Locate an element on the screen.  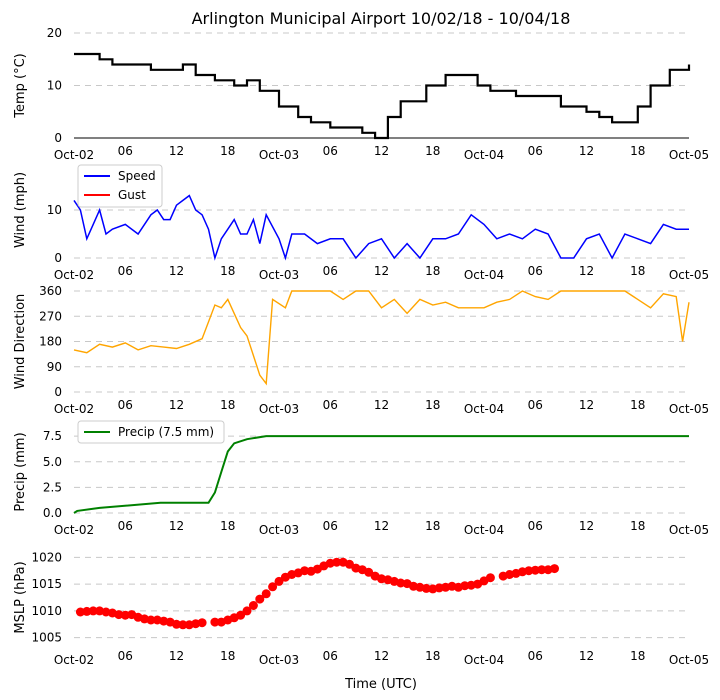
speed-line is located at coordinates (381, 227).